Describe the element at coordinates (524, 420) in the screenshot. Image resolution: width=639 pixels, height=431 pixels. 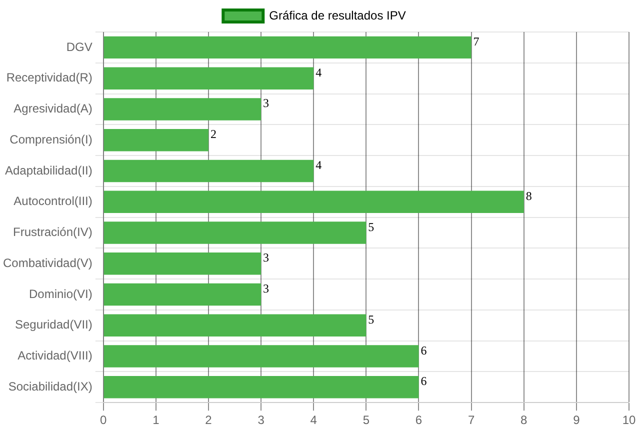
I see `x-tick-label: 8` at that location.